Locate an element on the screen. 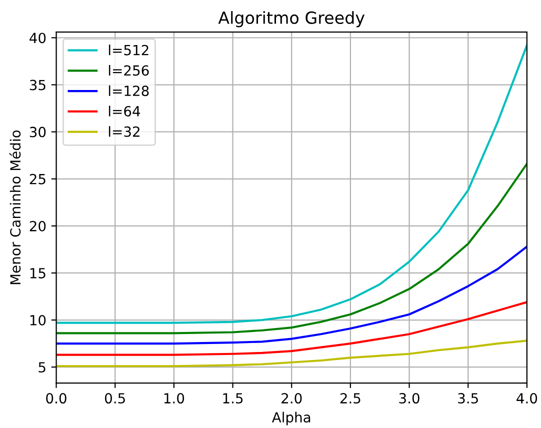  y-tick-label: 10 is located at coordinates (38, 320).